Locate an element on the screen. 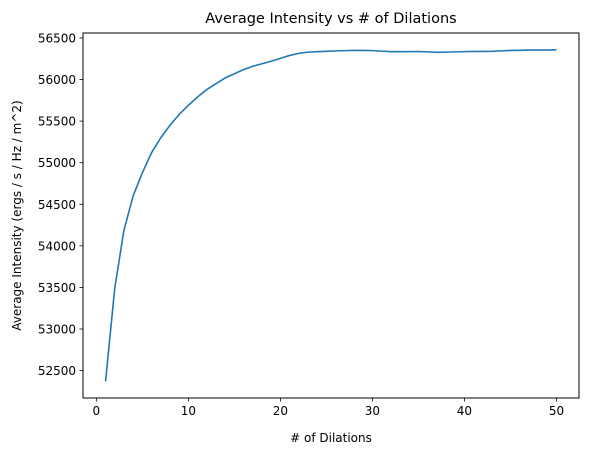 The width and height of the screenshot is (589, 455). y-tick-label: 53000 is located at coordinates (57, 329).